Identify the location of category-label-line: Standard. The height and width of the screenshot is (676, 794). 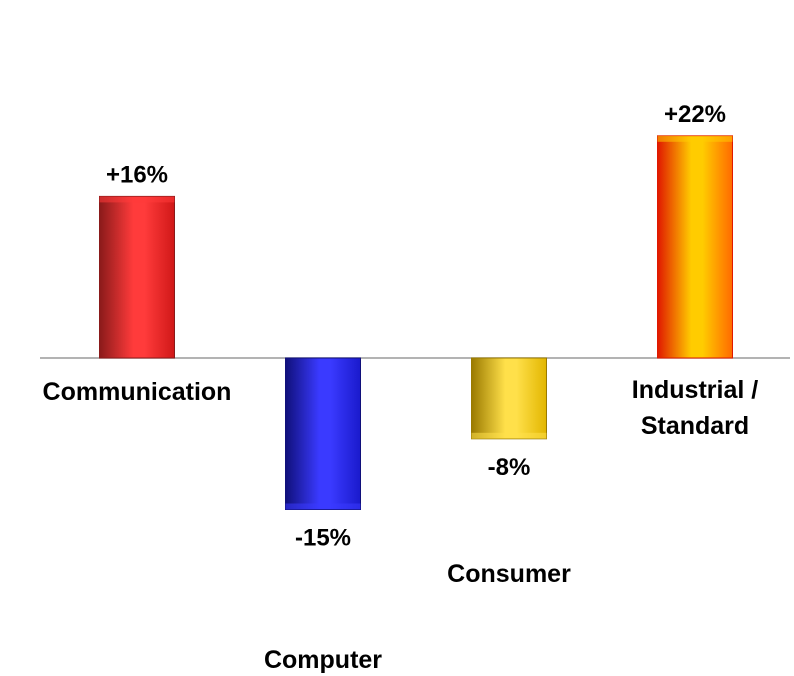
(695, 426).